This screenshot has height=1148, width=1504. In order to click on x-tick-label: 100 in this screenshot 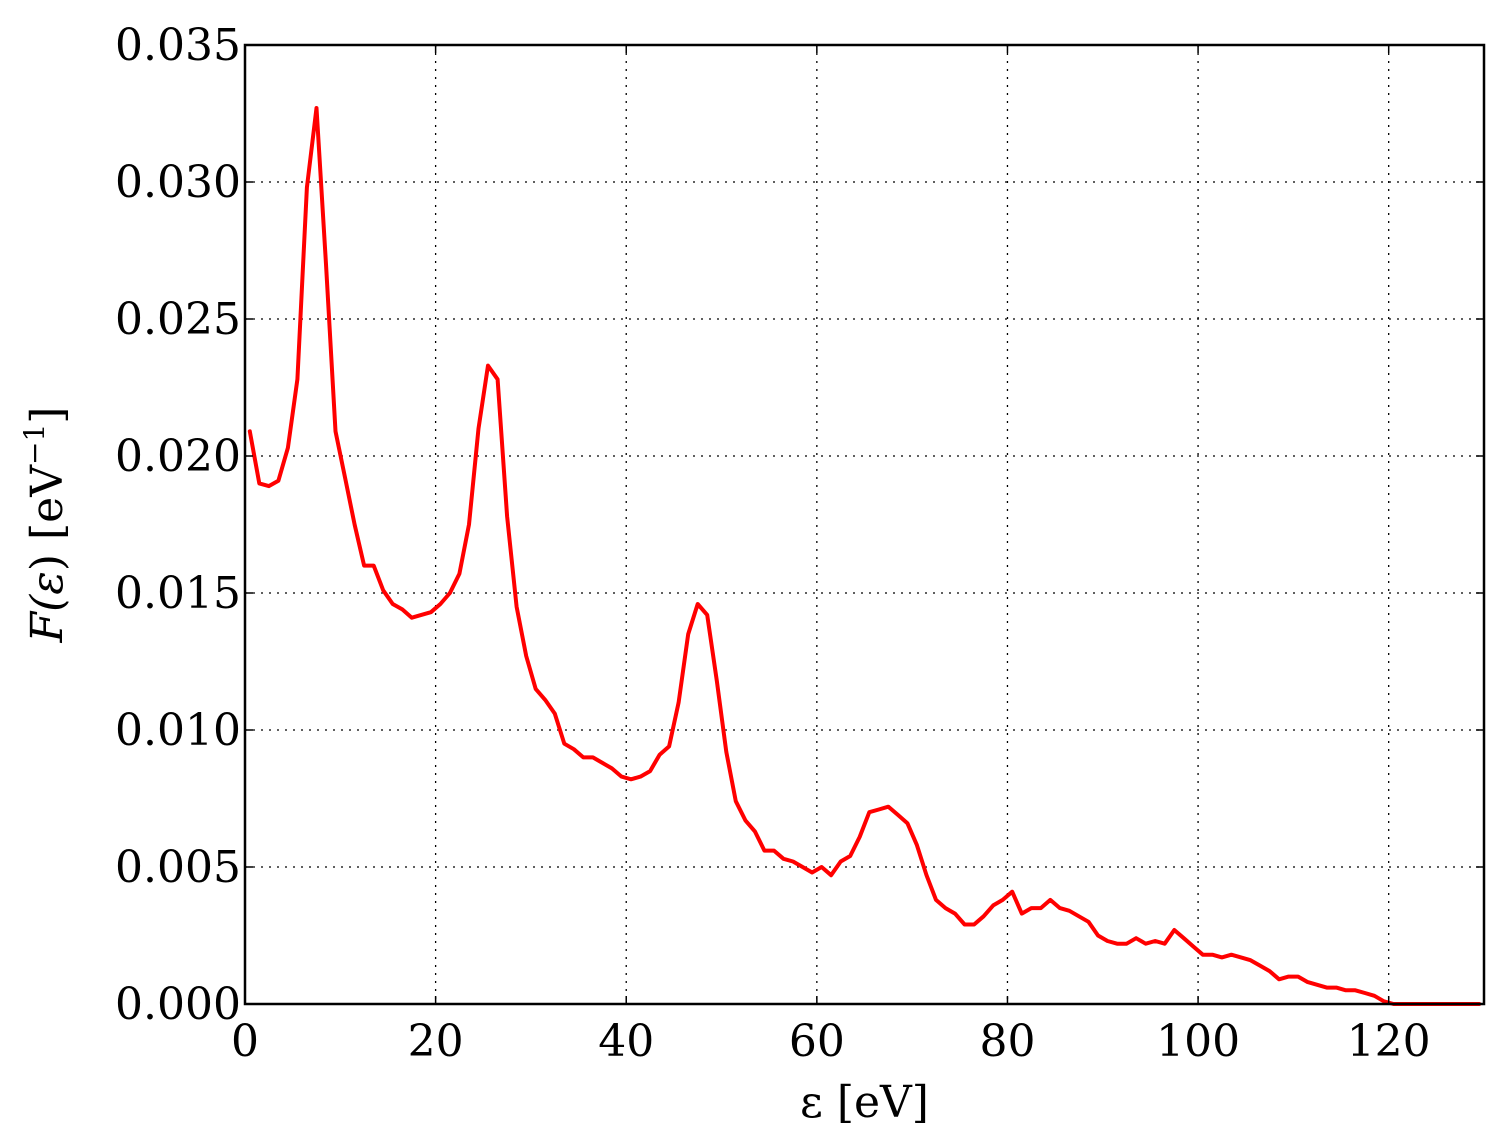, I will do `click(1198, 1041)`.